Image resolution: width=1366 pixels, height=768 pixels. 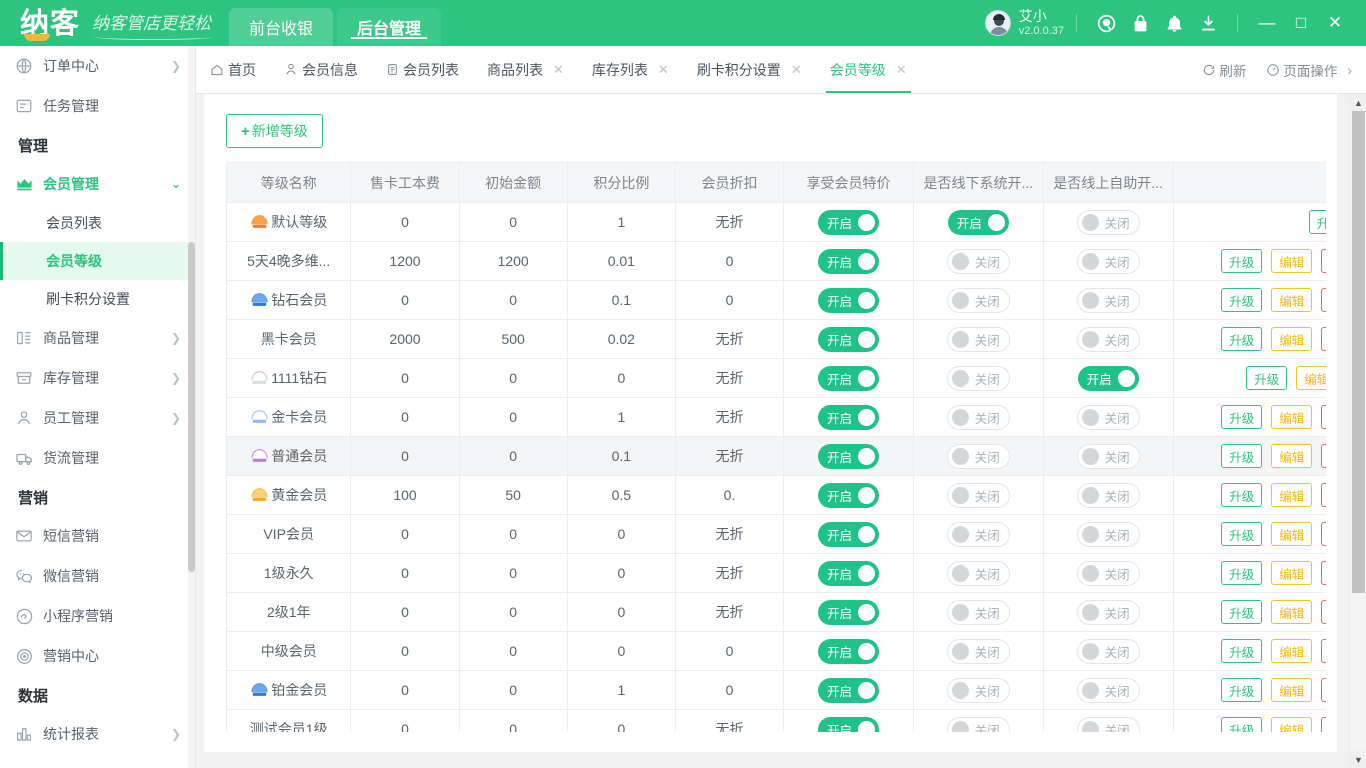 What do you see at coordinates (776, 690) in the screenshot?
I see `table-row: 铂金会员0010开启关闭关闭升级编辑删除门店线下开卡限制` at bounding box center [776, 690].